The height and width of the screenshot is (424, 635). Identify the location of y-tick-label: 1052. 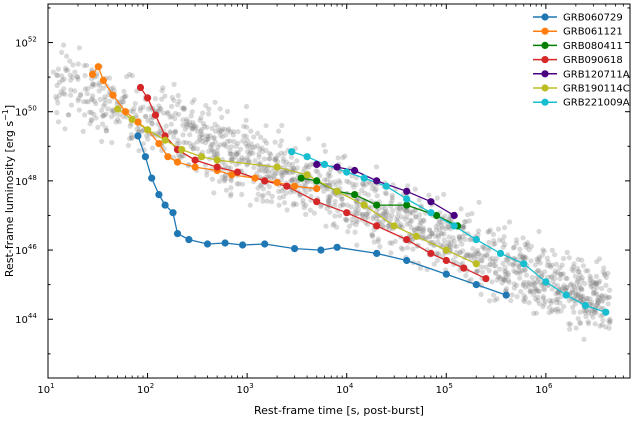
(26, 43).